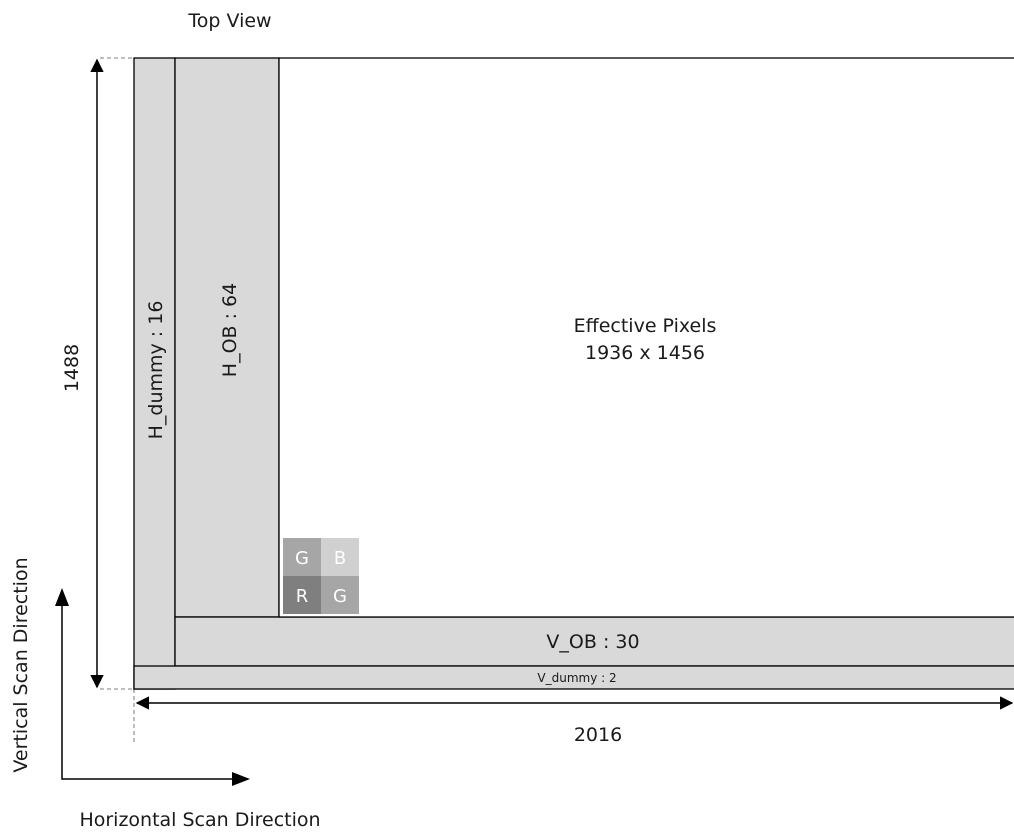 Image resolution: width=1014 pixels, height=835 pixels. I want to click on horizontal-scan-arrowhead, so click(241, 779).